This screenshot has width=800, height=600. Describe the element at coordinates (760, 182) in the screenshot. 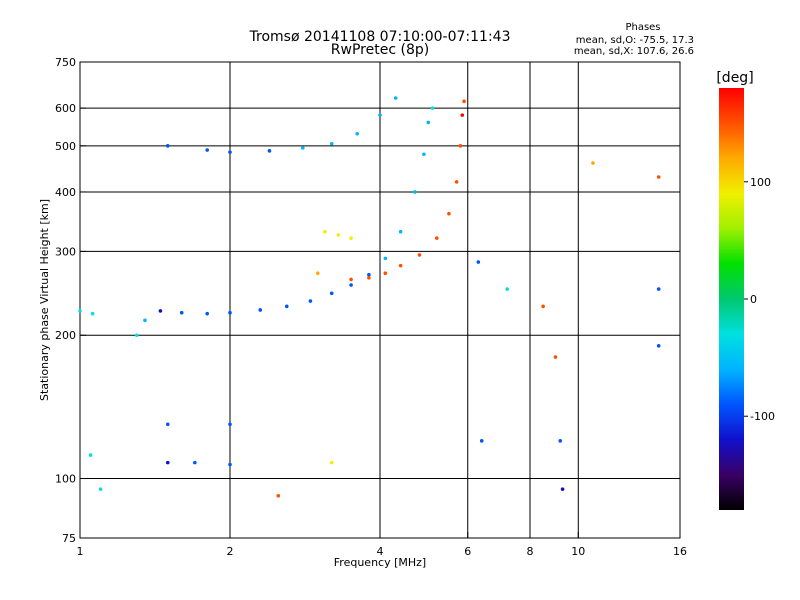

I see `colorbar-tick-label: 100` at that location.